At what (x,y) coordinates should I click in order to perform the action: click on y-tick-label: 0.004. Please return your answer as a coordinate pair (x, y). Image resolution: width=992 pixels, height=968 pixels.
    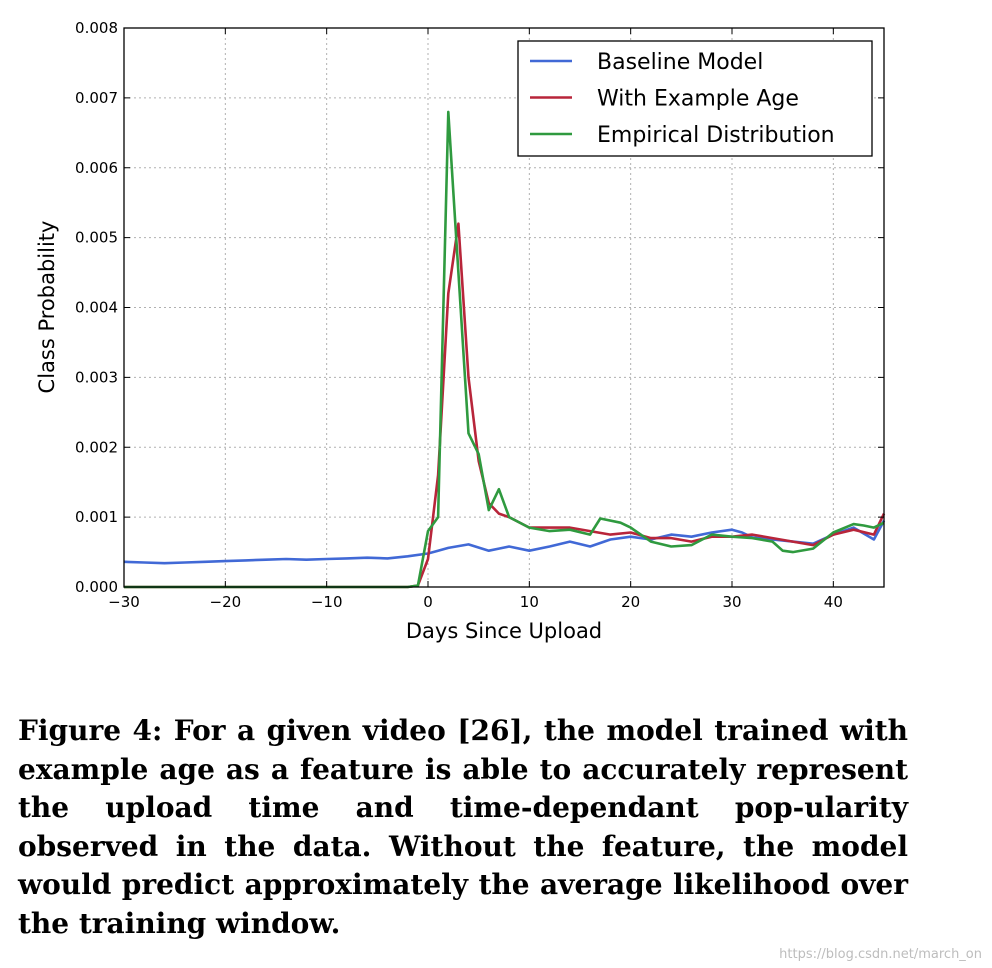
    Looking at the image, I should click on (96, 308).